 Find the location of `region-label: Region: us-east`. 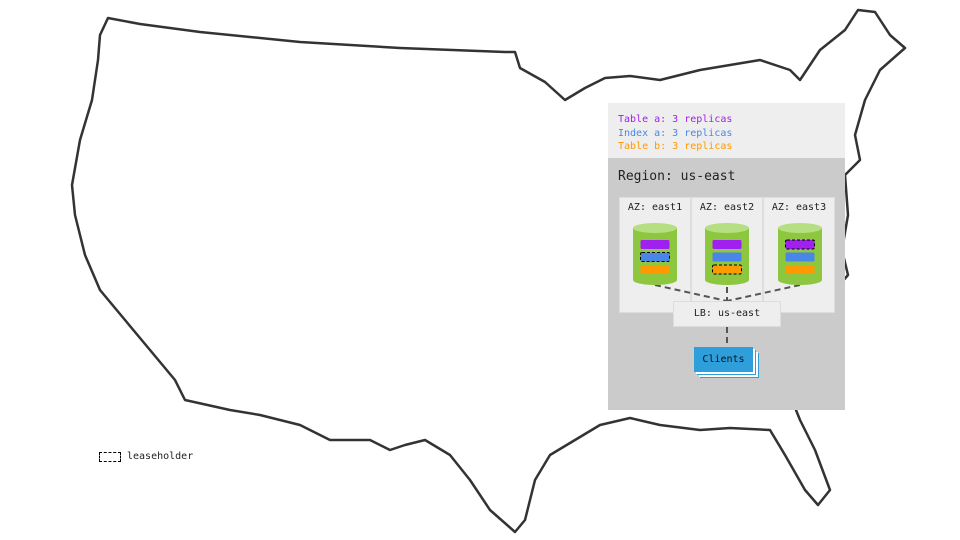

region-label: Region: us-east is located at coordinates (677, 176).